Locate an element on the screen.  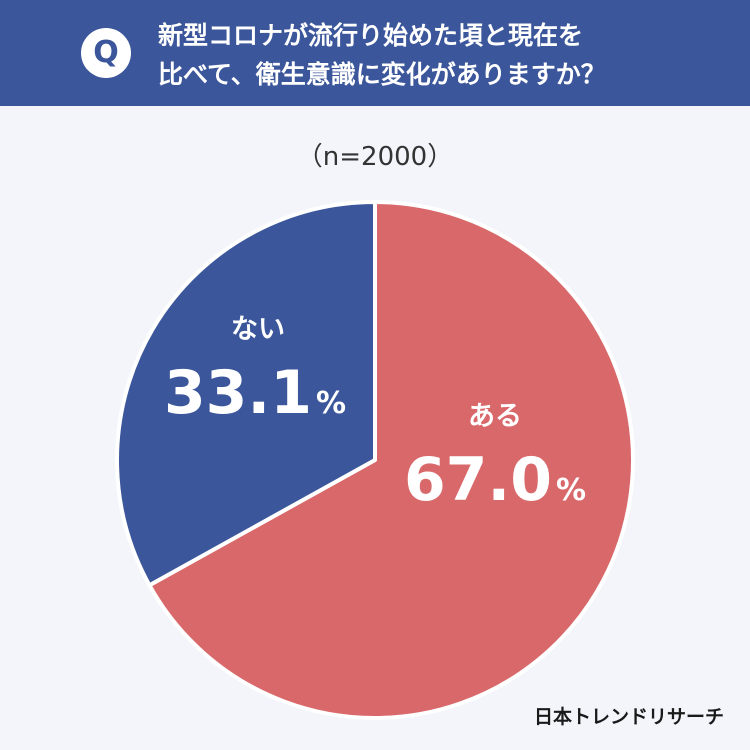
slice-value-aru: 67.0% is located at coordinates (495, 480).